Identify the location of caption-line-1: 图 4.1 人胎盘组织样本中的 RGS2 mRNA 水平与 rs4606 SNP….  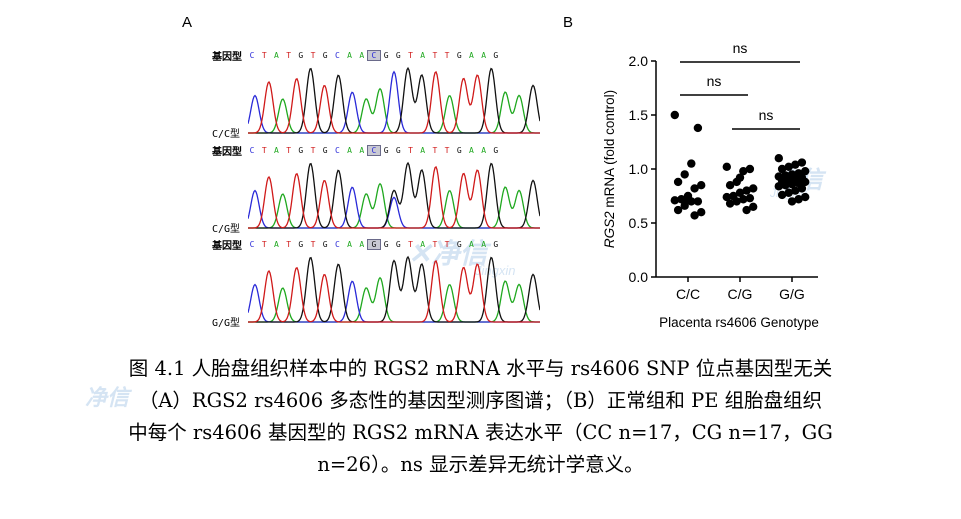
(480, 368).